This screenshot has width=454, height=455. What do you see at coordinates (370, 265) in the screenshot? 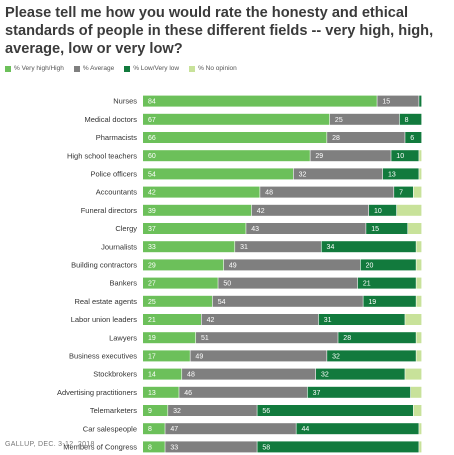
I see `value-label: 20` at bounding box center [370, 265].